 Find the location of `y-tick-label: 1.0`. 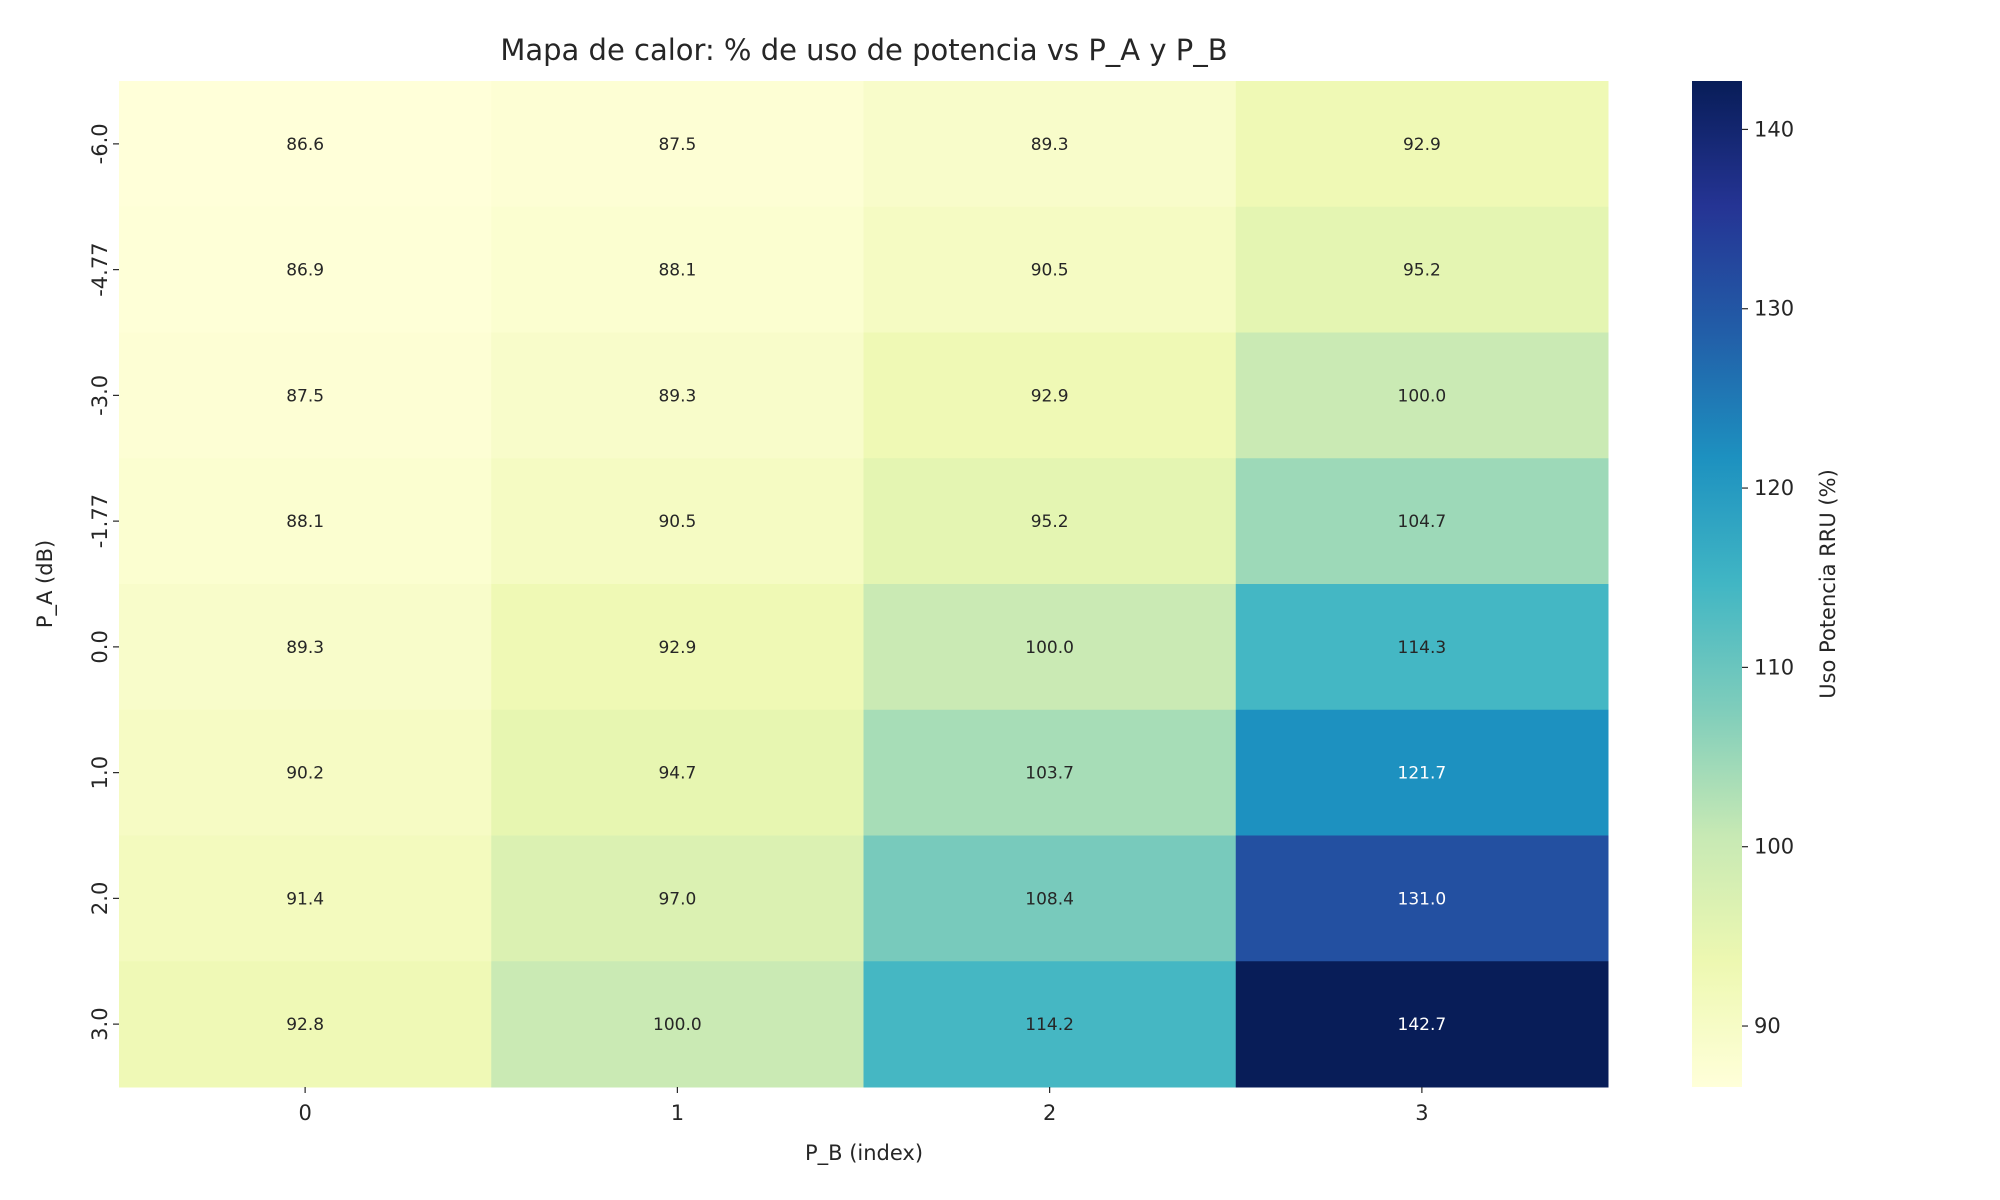

y-tick-label: 1.0 is located at coordinates (100, 772).